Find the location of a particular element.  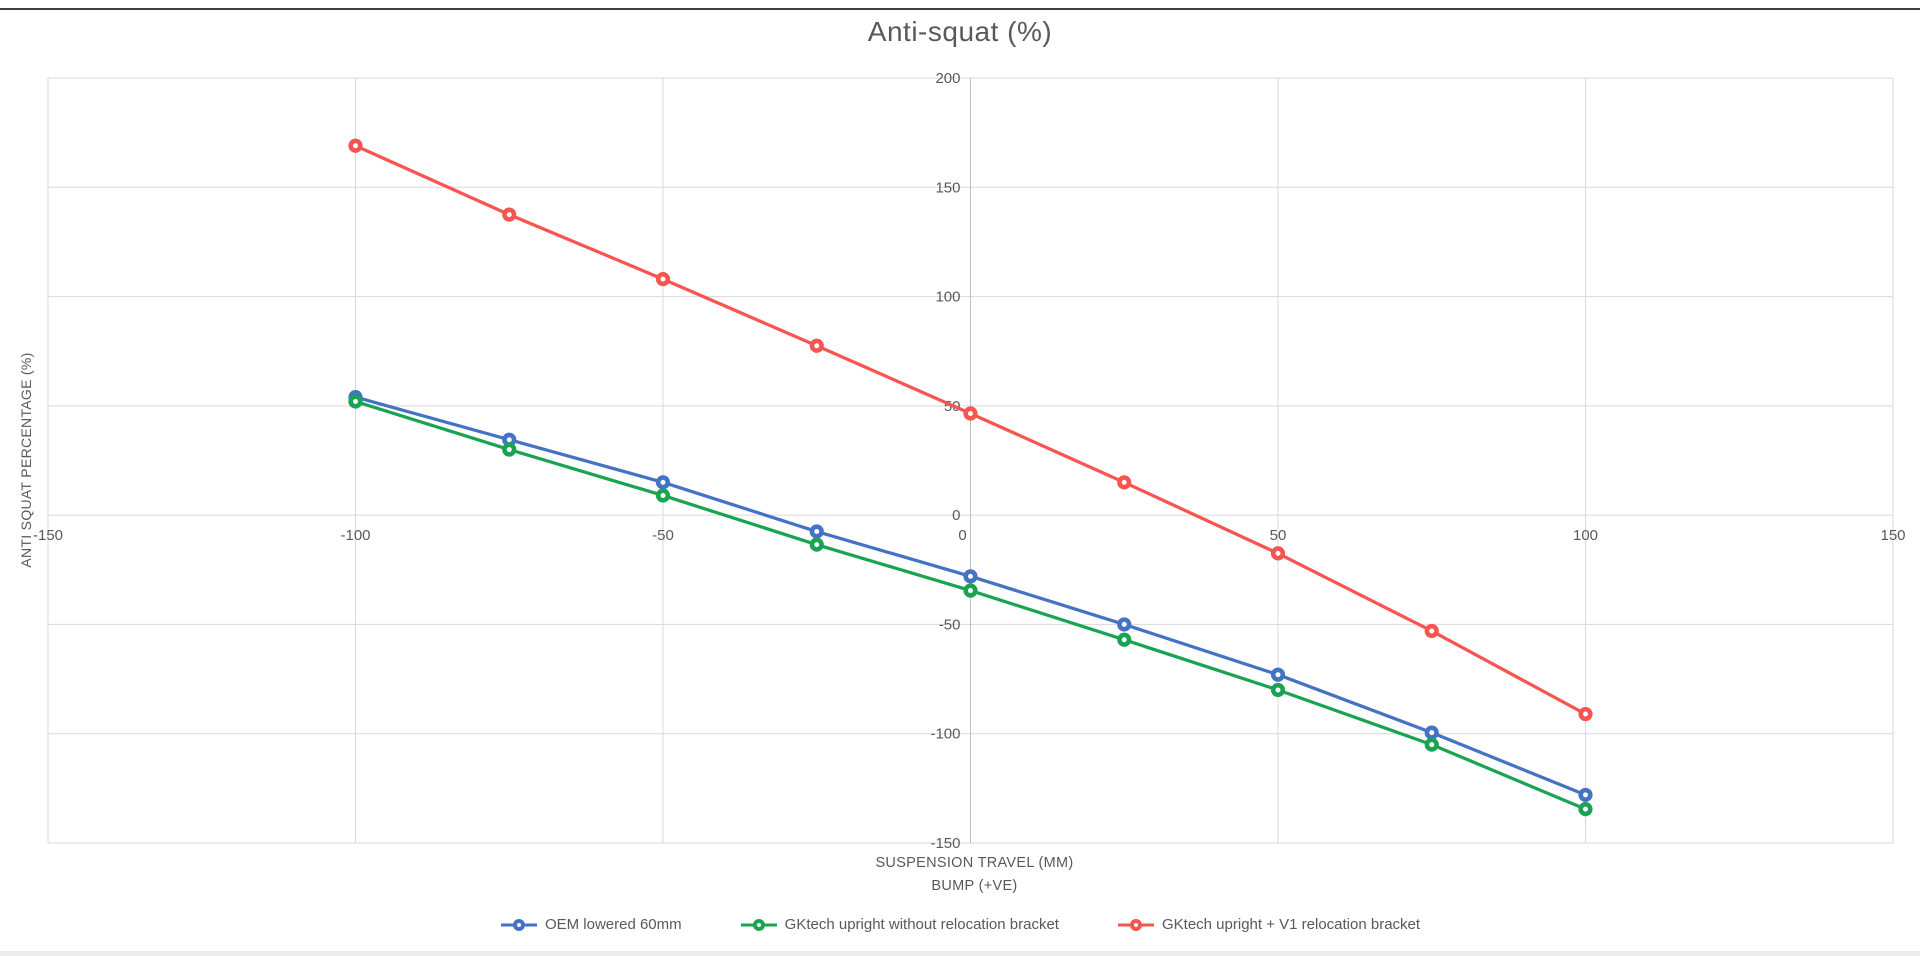

x-axis-title-line2: BUMP (+VE) is located at coordinates (974, 886).